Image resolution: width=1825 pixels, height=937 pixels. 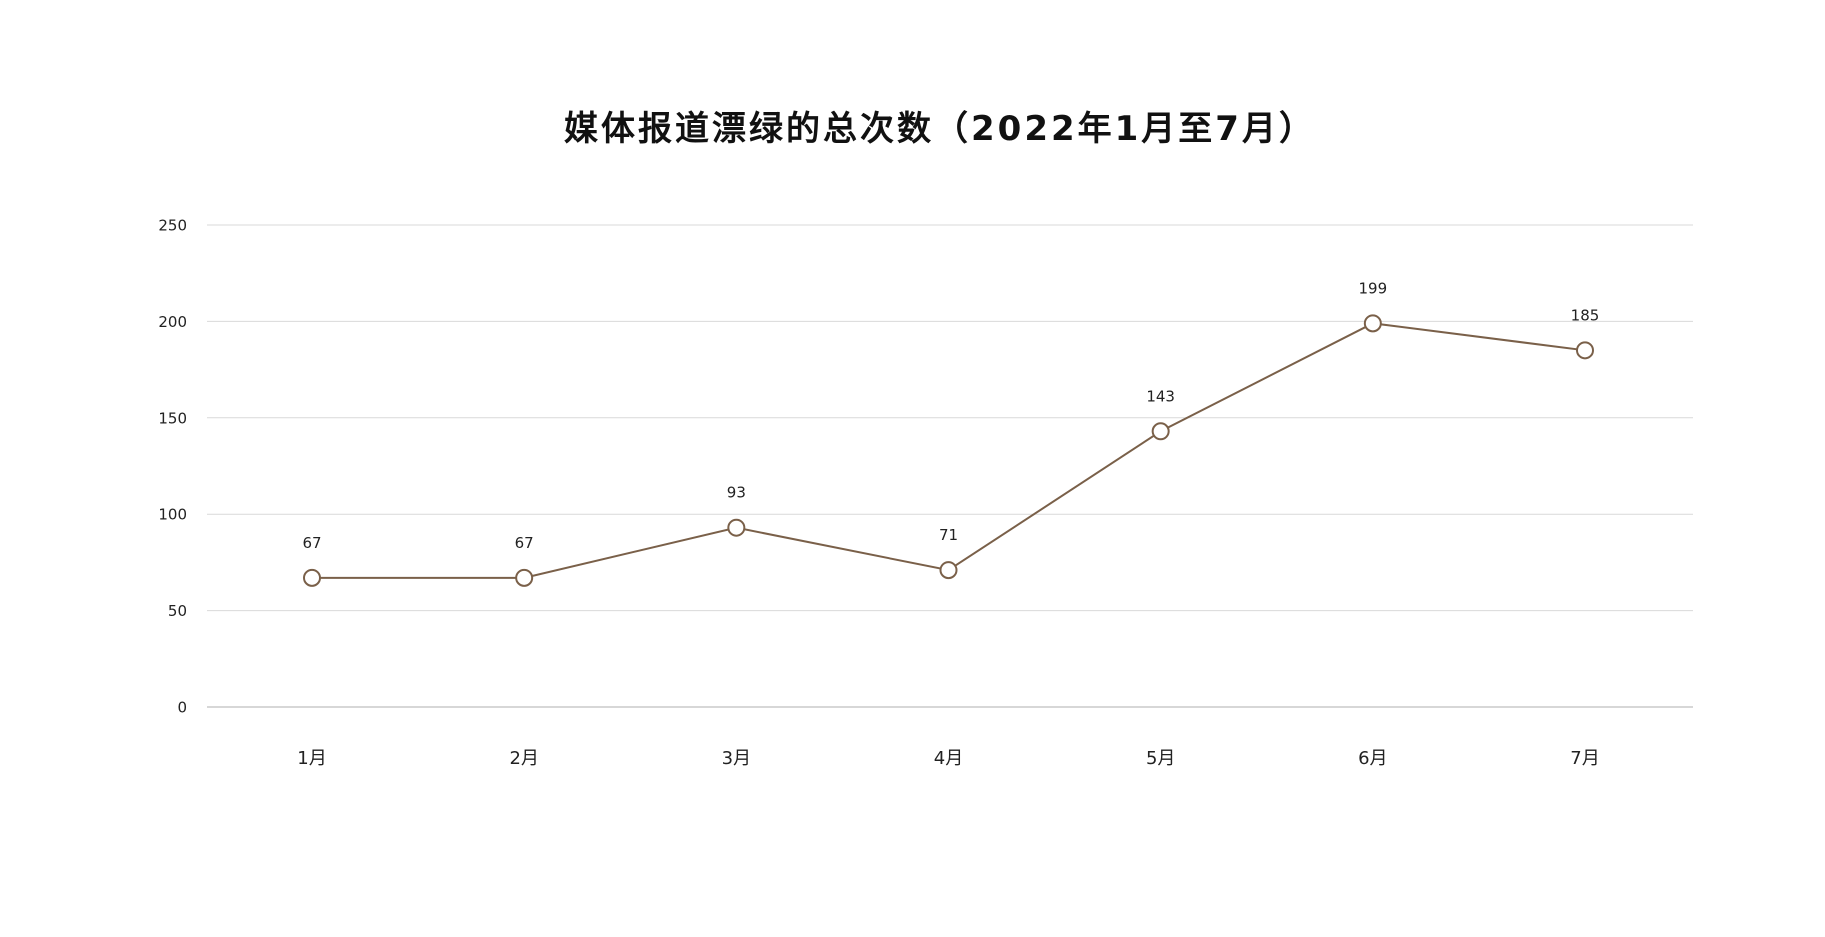 What do you see at coordinates (940, 129) in the screenshot?
I see `chart-title: 媒体报道漂绿的总次数（2022年1月至7月）` at bounding box center [940, 129].